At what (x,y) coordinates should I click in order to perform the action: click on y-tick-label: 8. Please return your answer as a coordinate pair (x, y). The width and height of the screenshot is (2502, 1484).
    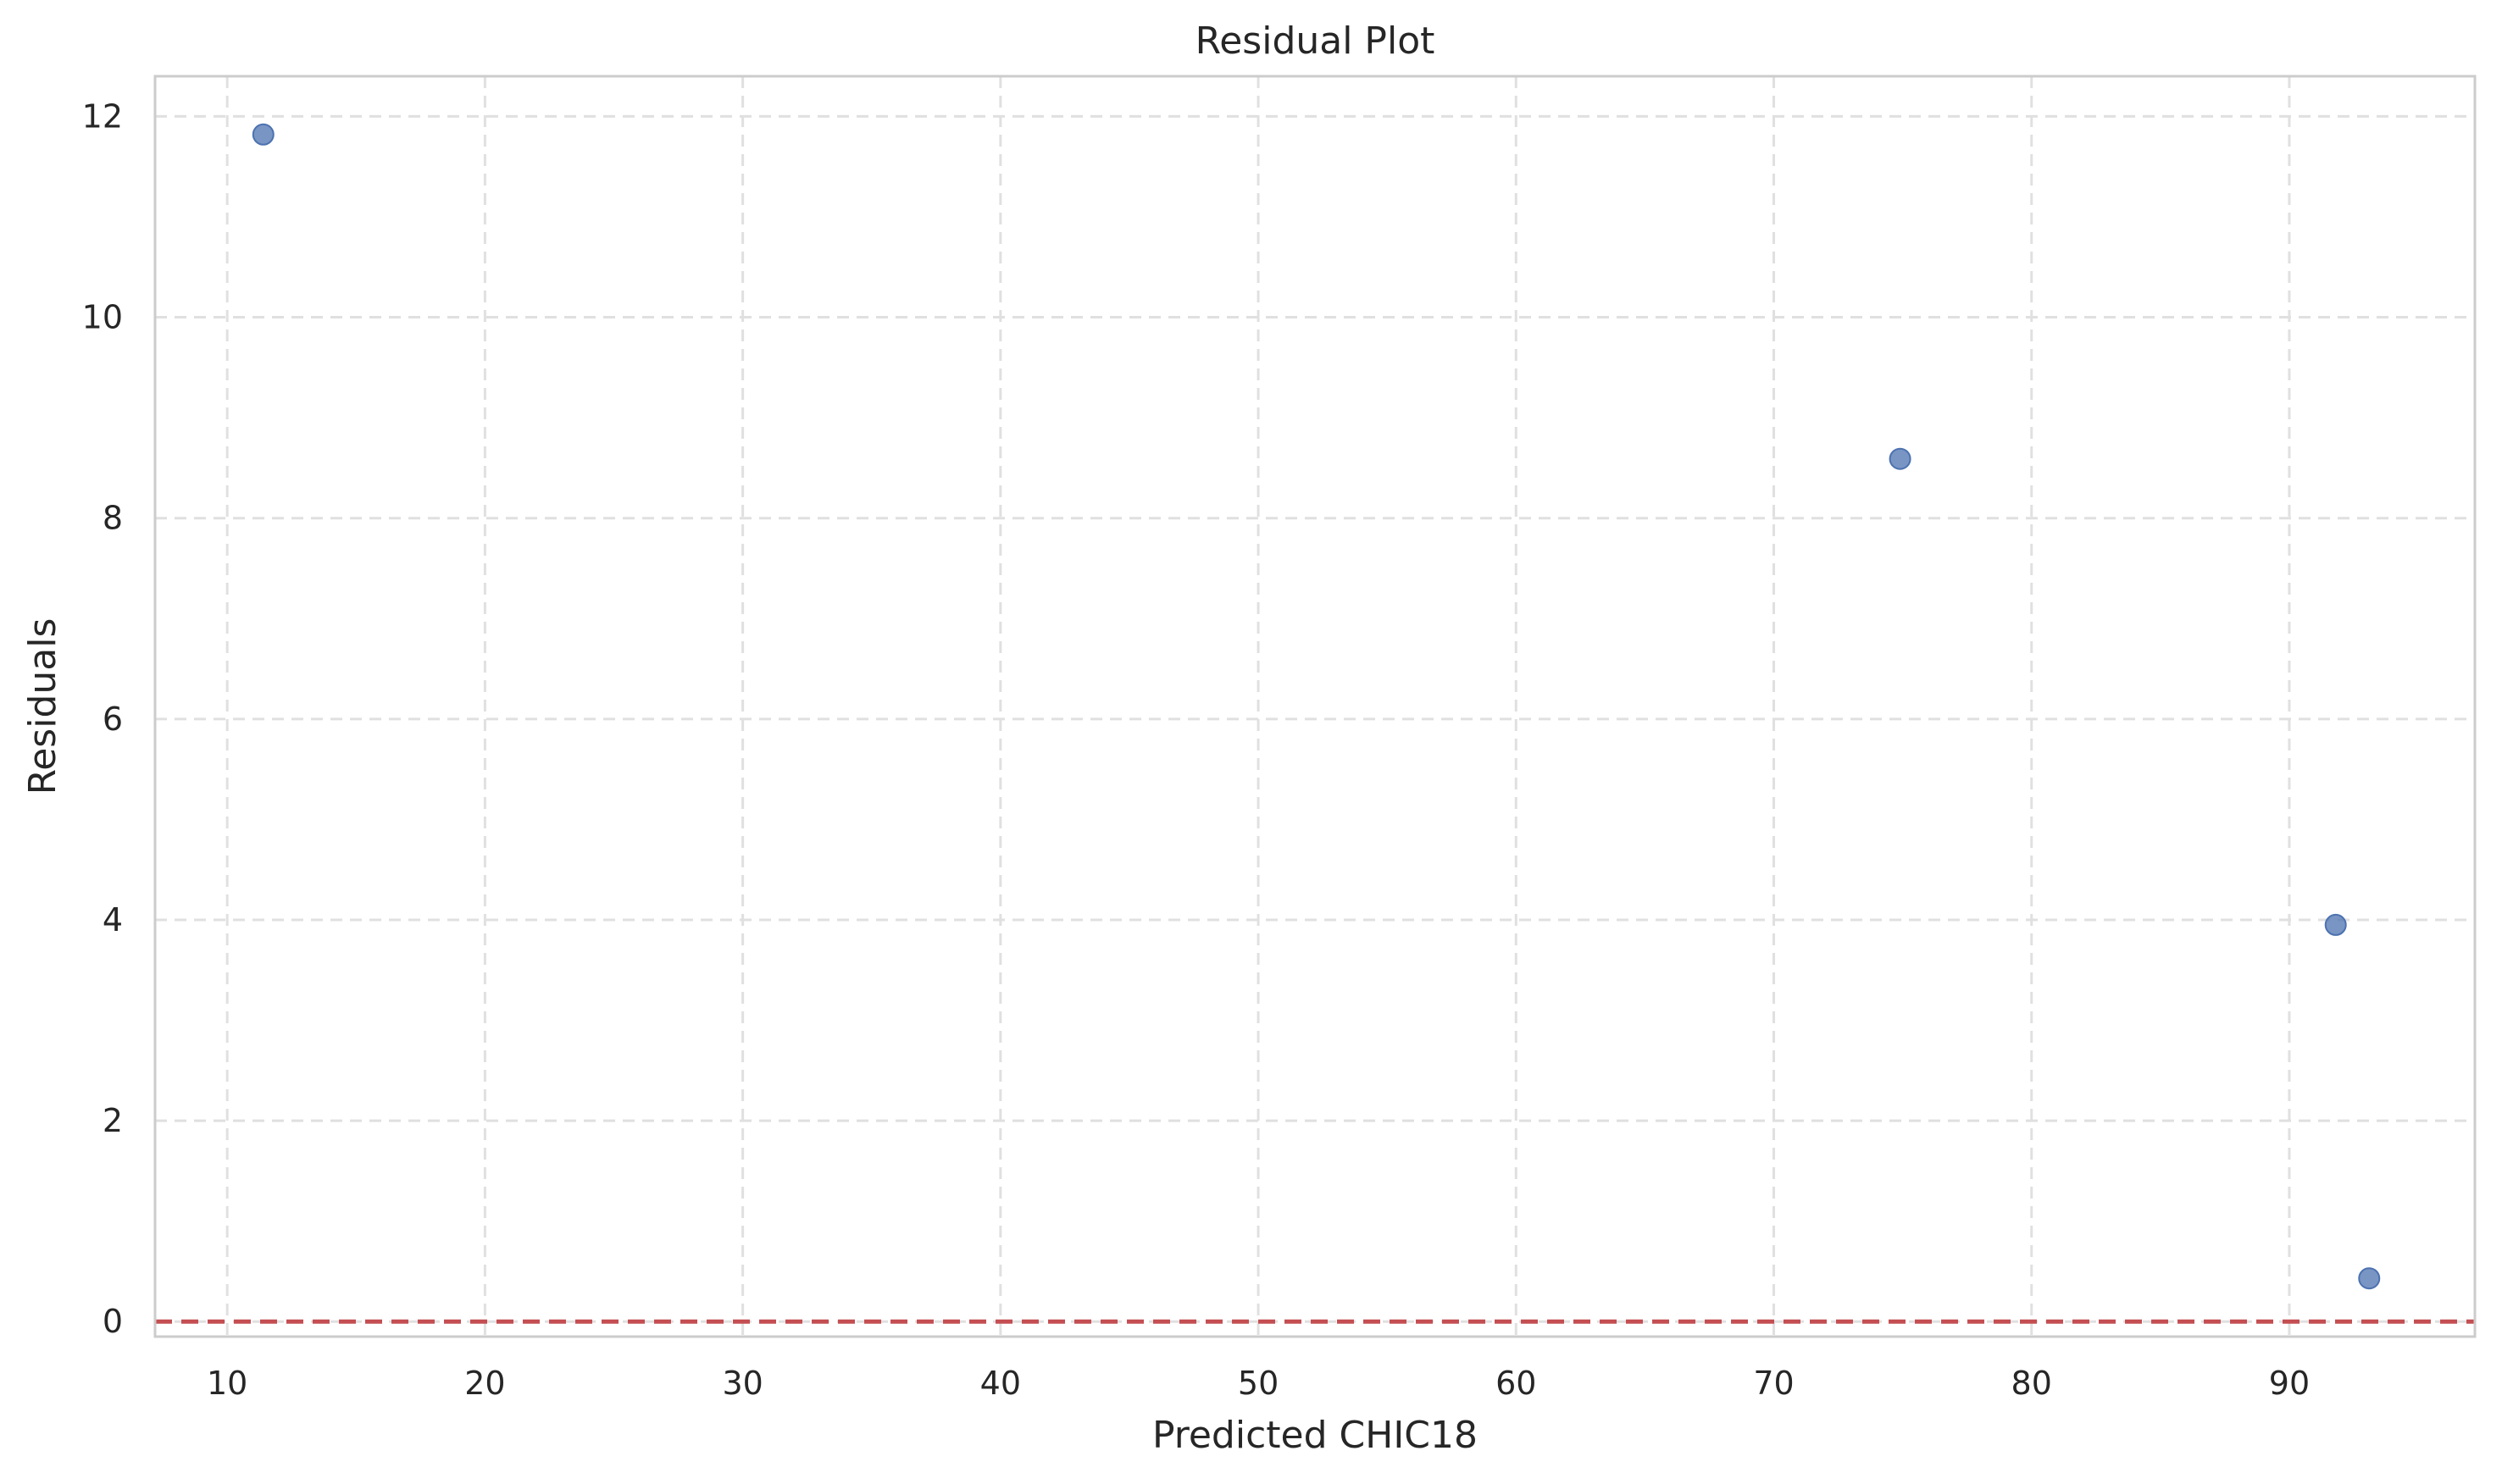
    Looking at the image, I should click on (113, 518).